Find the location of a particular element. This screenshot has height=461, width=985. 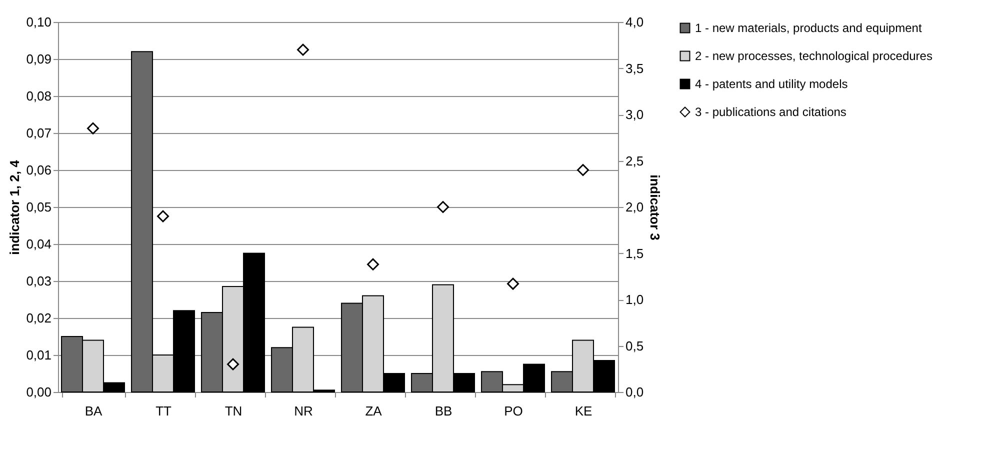

y2-tick-label: 0,5 is located at coordinates (635, 346).